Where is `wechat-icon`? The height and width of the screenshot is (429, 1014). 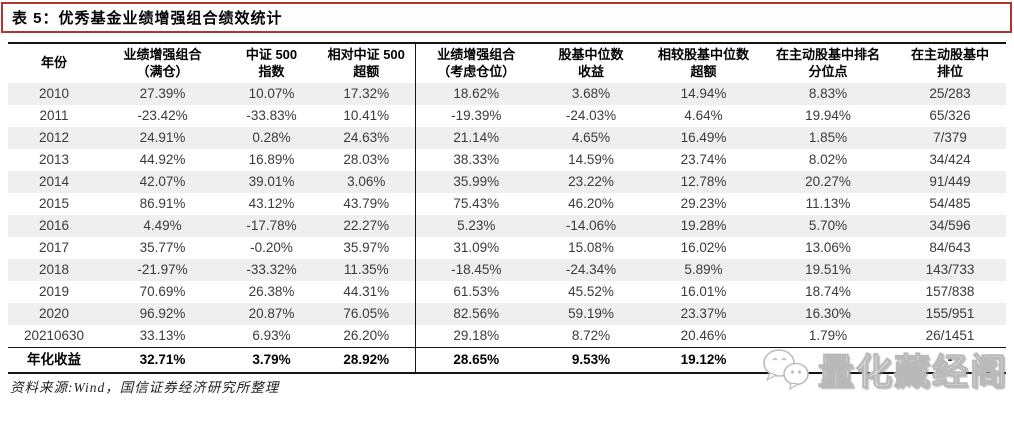
wechat-icon is located at coordinates (786, 371).